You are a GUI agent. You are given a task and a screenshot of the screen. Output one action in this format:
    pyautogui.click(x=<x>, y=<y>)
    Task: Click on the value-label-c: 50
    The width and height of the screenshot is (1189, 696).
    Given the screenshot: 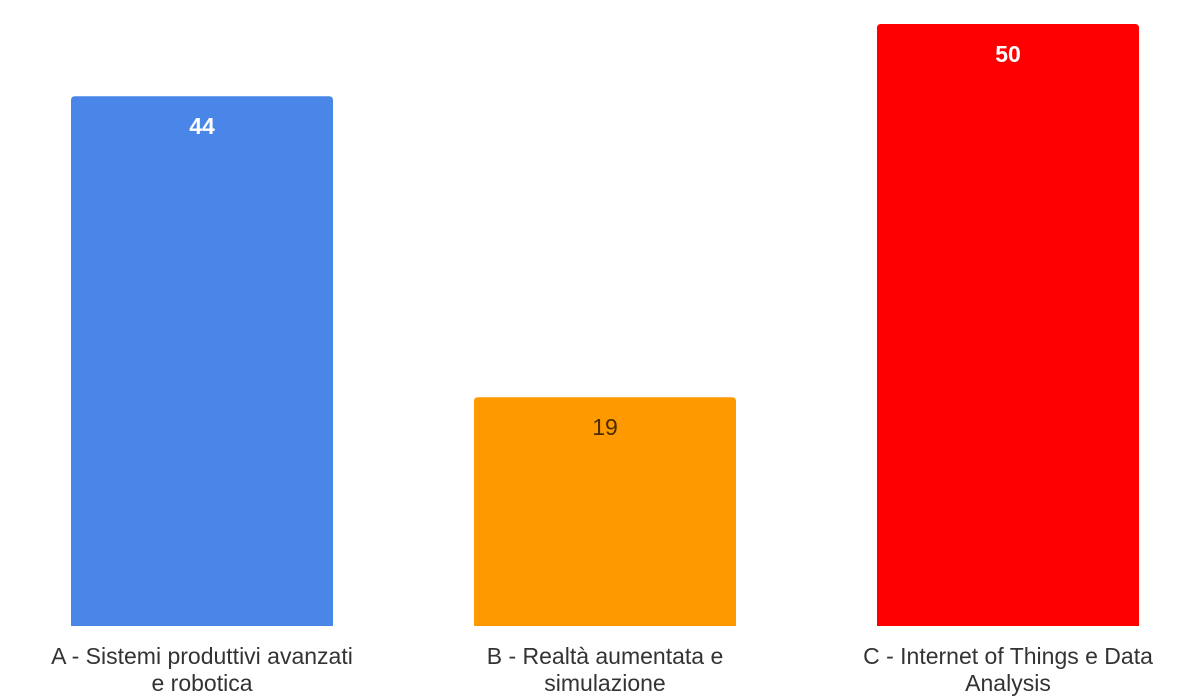 What is the action you would take?
    pyautogui.click(x=1008, y=54)
    